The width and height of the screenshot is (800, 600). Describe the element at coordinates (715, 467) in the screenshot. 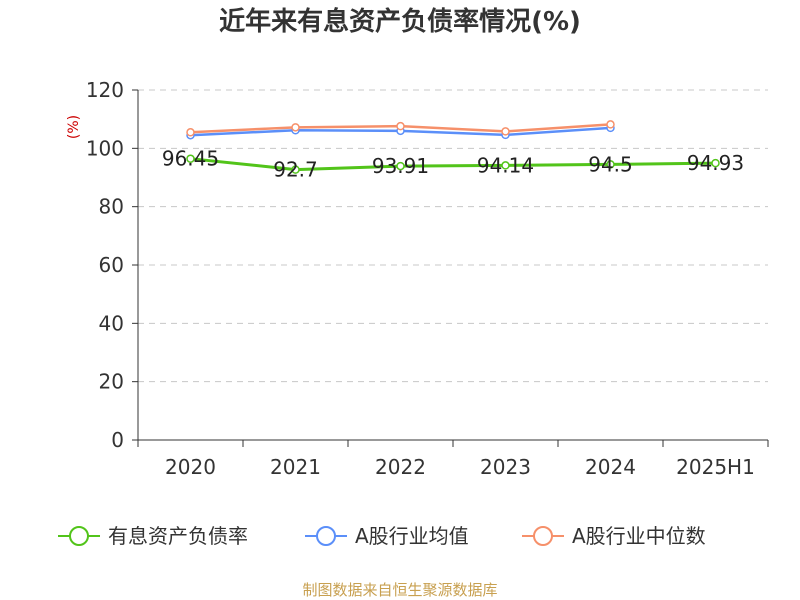

I see `x-tick-label: 2025H1` at that location.